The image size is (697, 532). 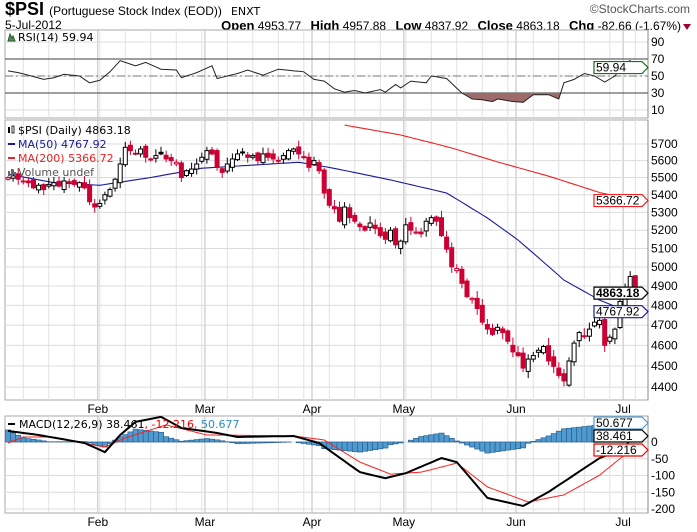 I want to click on close-value-tag: 4863.18, so click(x=621, y=293).